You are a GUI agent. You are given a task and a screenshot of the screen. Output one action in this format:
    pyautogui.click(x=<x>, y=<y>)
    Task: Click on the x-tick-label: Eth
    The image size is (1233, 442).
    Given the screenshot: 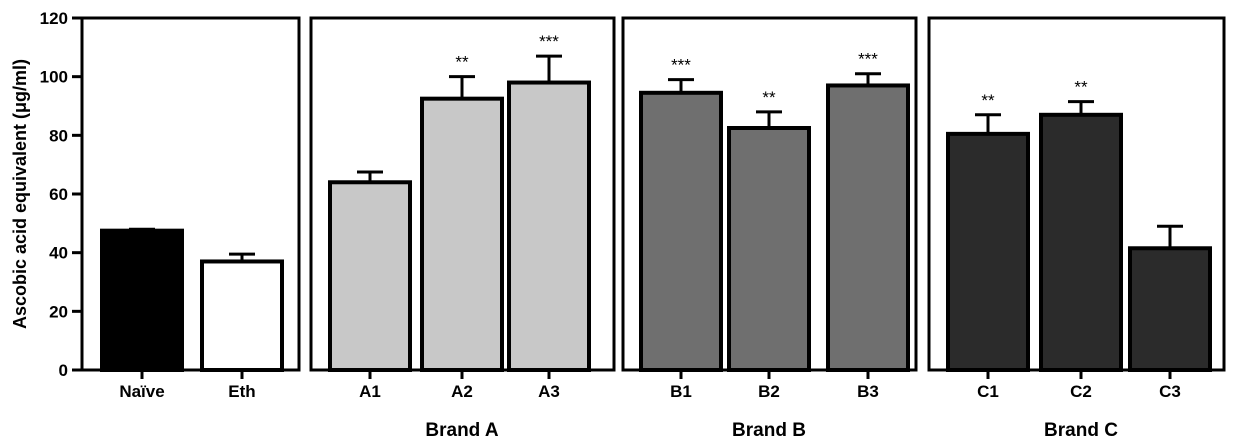 What is the action you would take?
    pyautogui.click(x=241, y=391)
    